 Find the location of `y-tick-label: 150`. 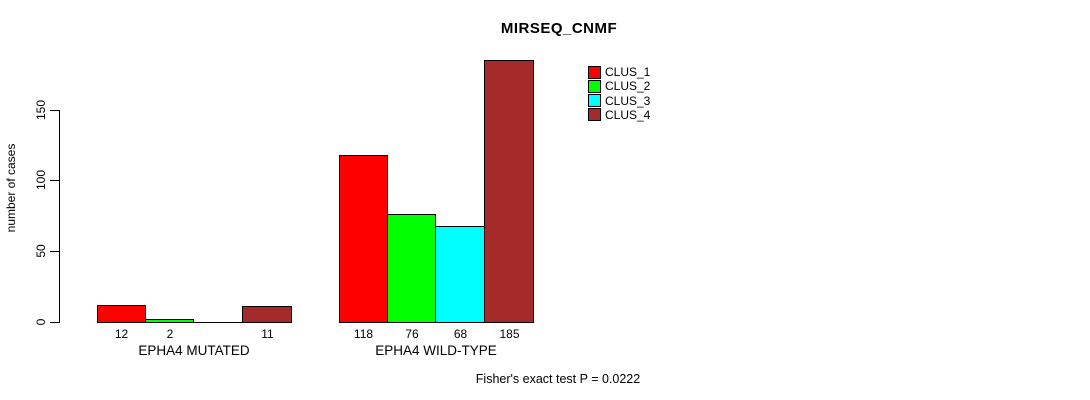

y-tick-label: 150 is located at coordinates (41, 110).